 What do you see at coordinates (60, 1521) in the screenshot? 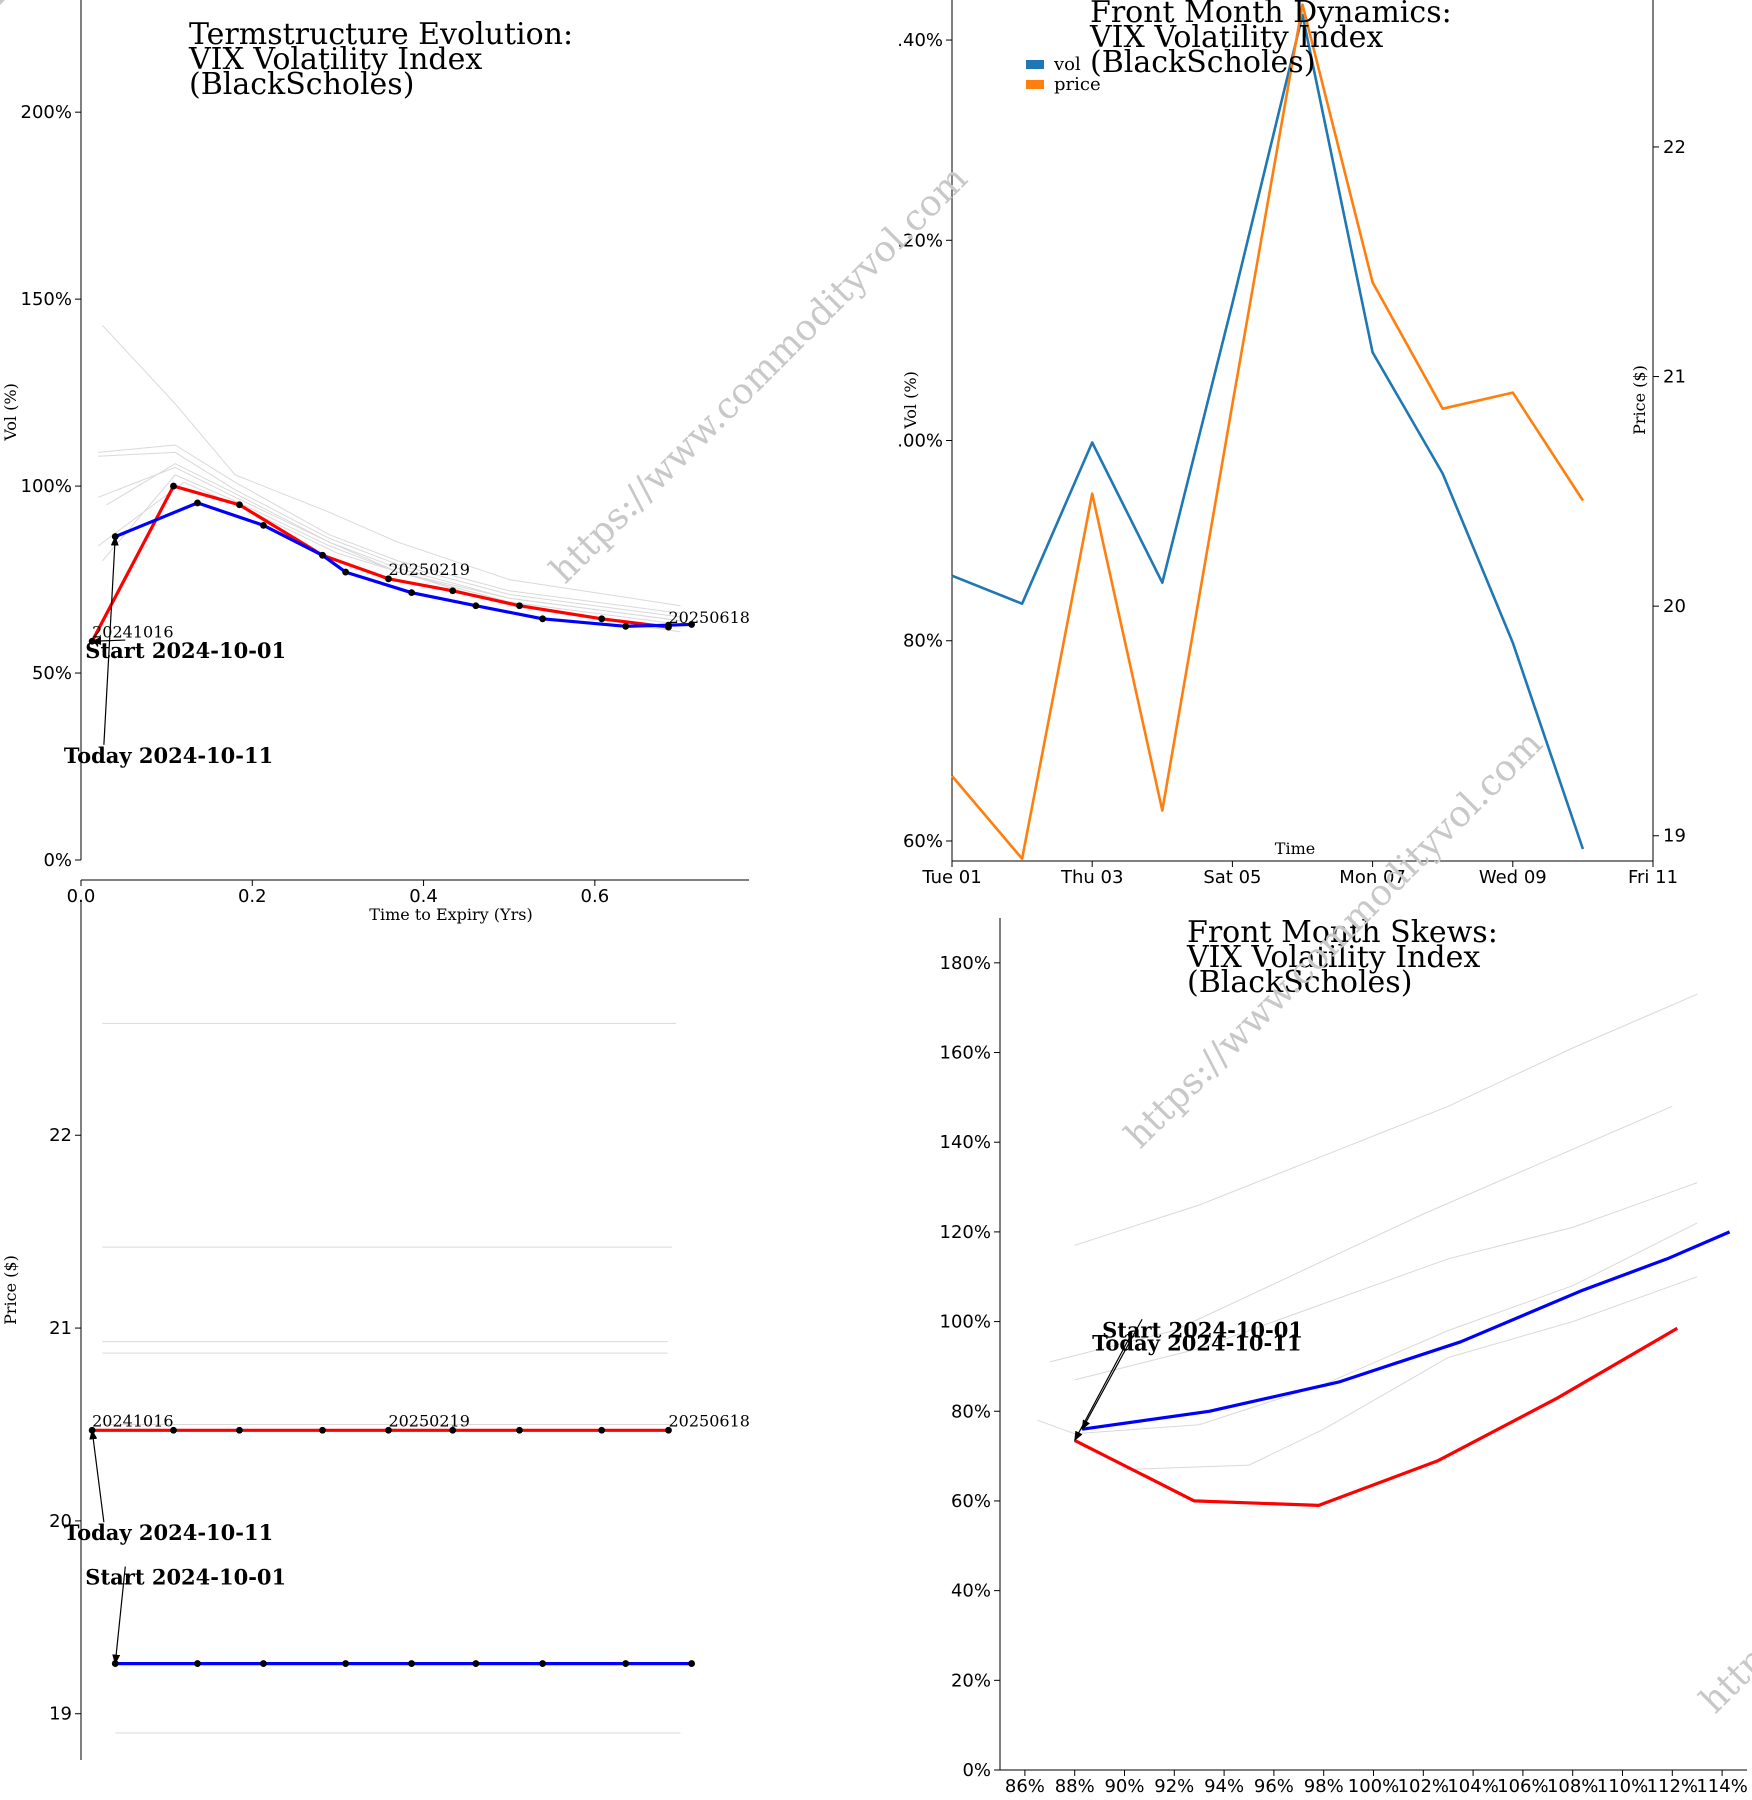
I see `left-y-tick-label: 20` at bounding box center [60, 1521].